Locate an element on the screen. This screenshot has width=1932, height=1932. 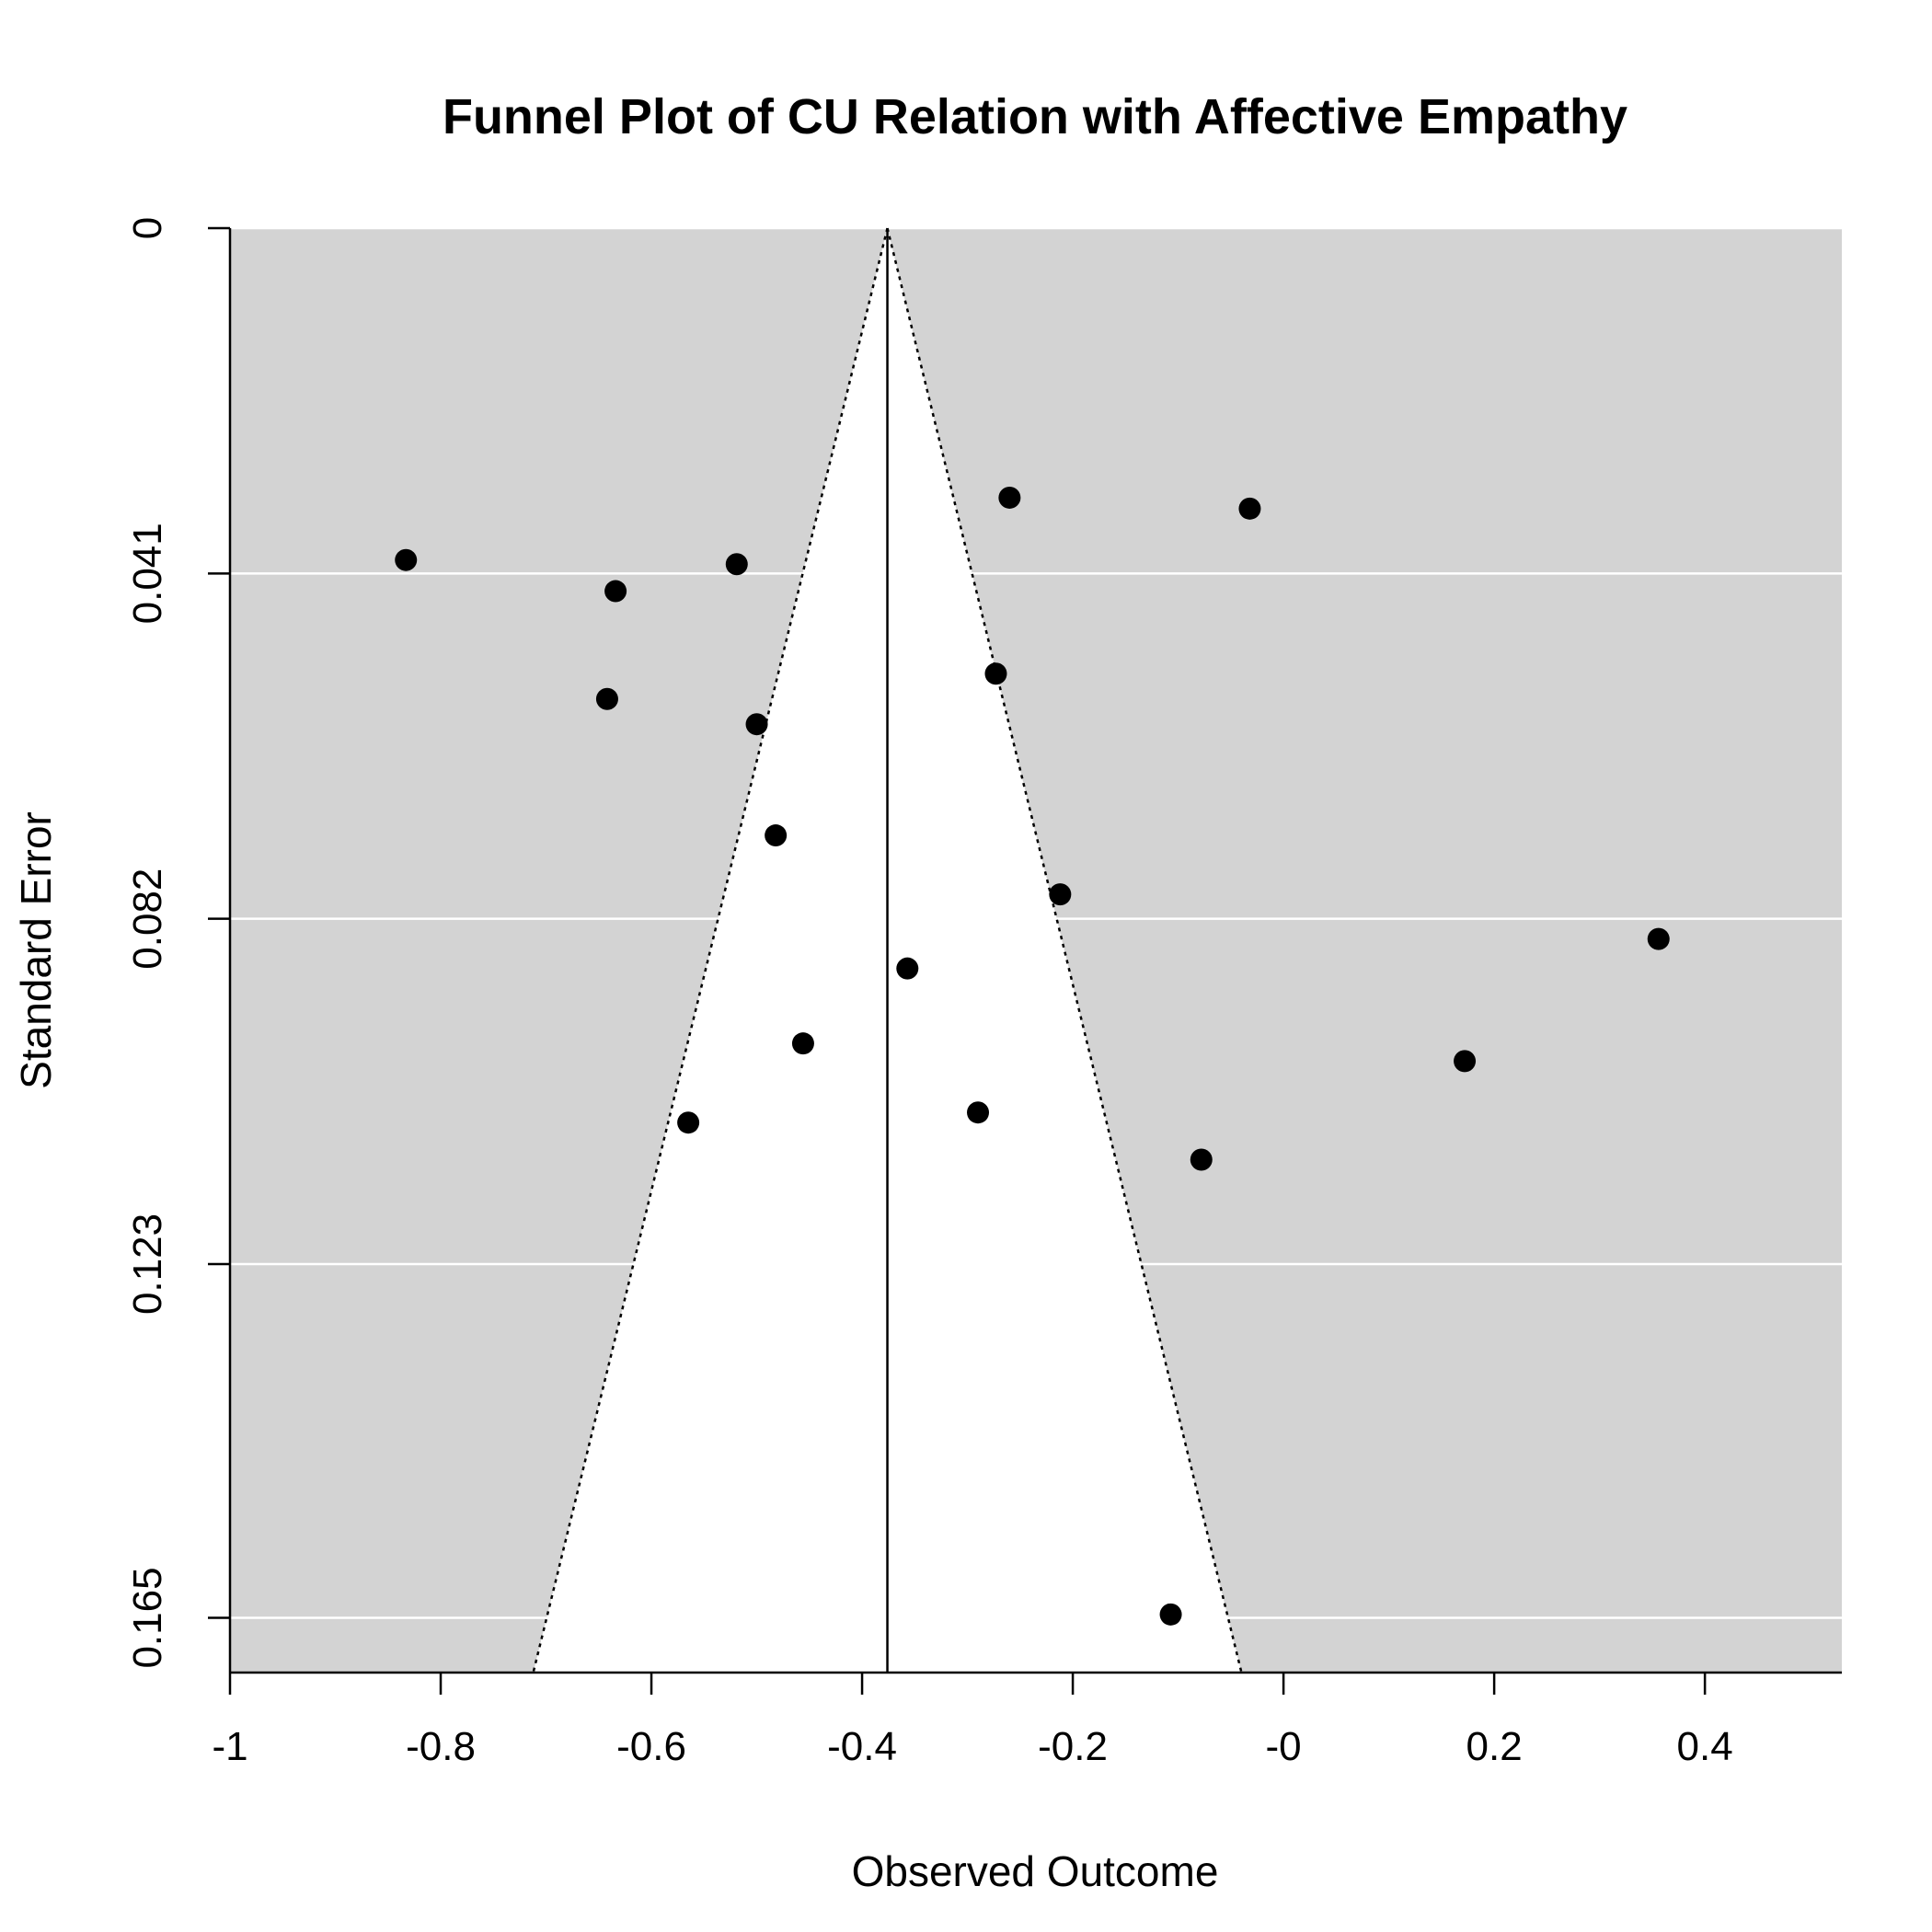
y-tick-label-3: 0.123 is located at coordinates (147, 1264).